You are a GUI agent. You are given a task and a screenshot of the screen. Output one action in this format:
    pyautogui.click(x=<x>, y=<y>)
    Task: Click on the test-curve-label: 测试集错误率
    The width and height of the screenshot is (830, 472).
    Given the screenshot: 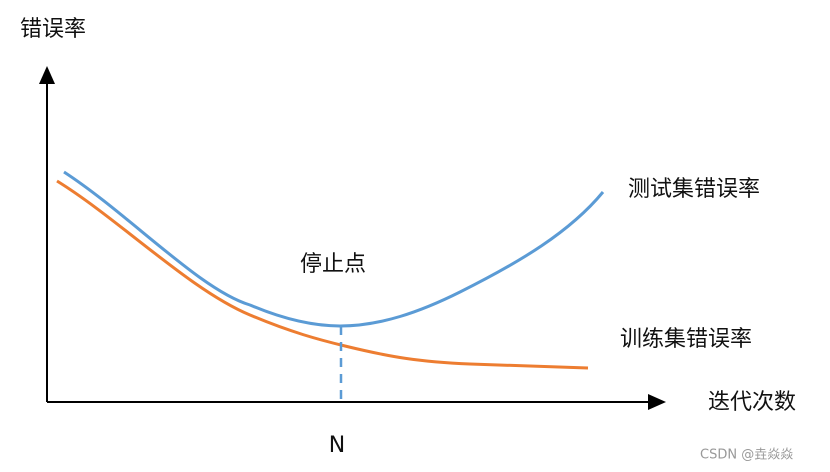 What is the action you would take?
    pyautogui.click(x=694, y=189)
    